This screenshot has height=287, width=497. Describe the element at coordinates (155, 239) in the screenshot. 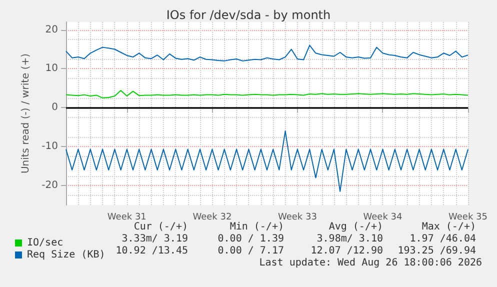

I see `text: 3.33m/ 3.19` at that location.